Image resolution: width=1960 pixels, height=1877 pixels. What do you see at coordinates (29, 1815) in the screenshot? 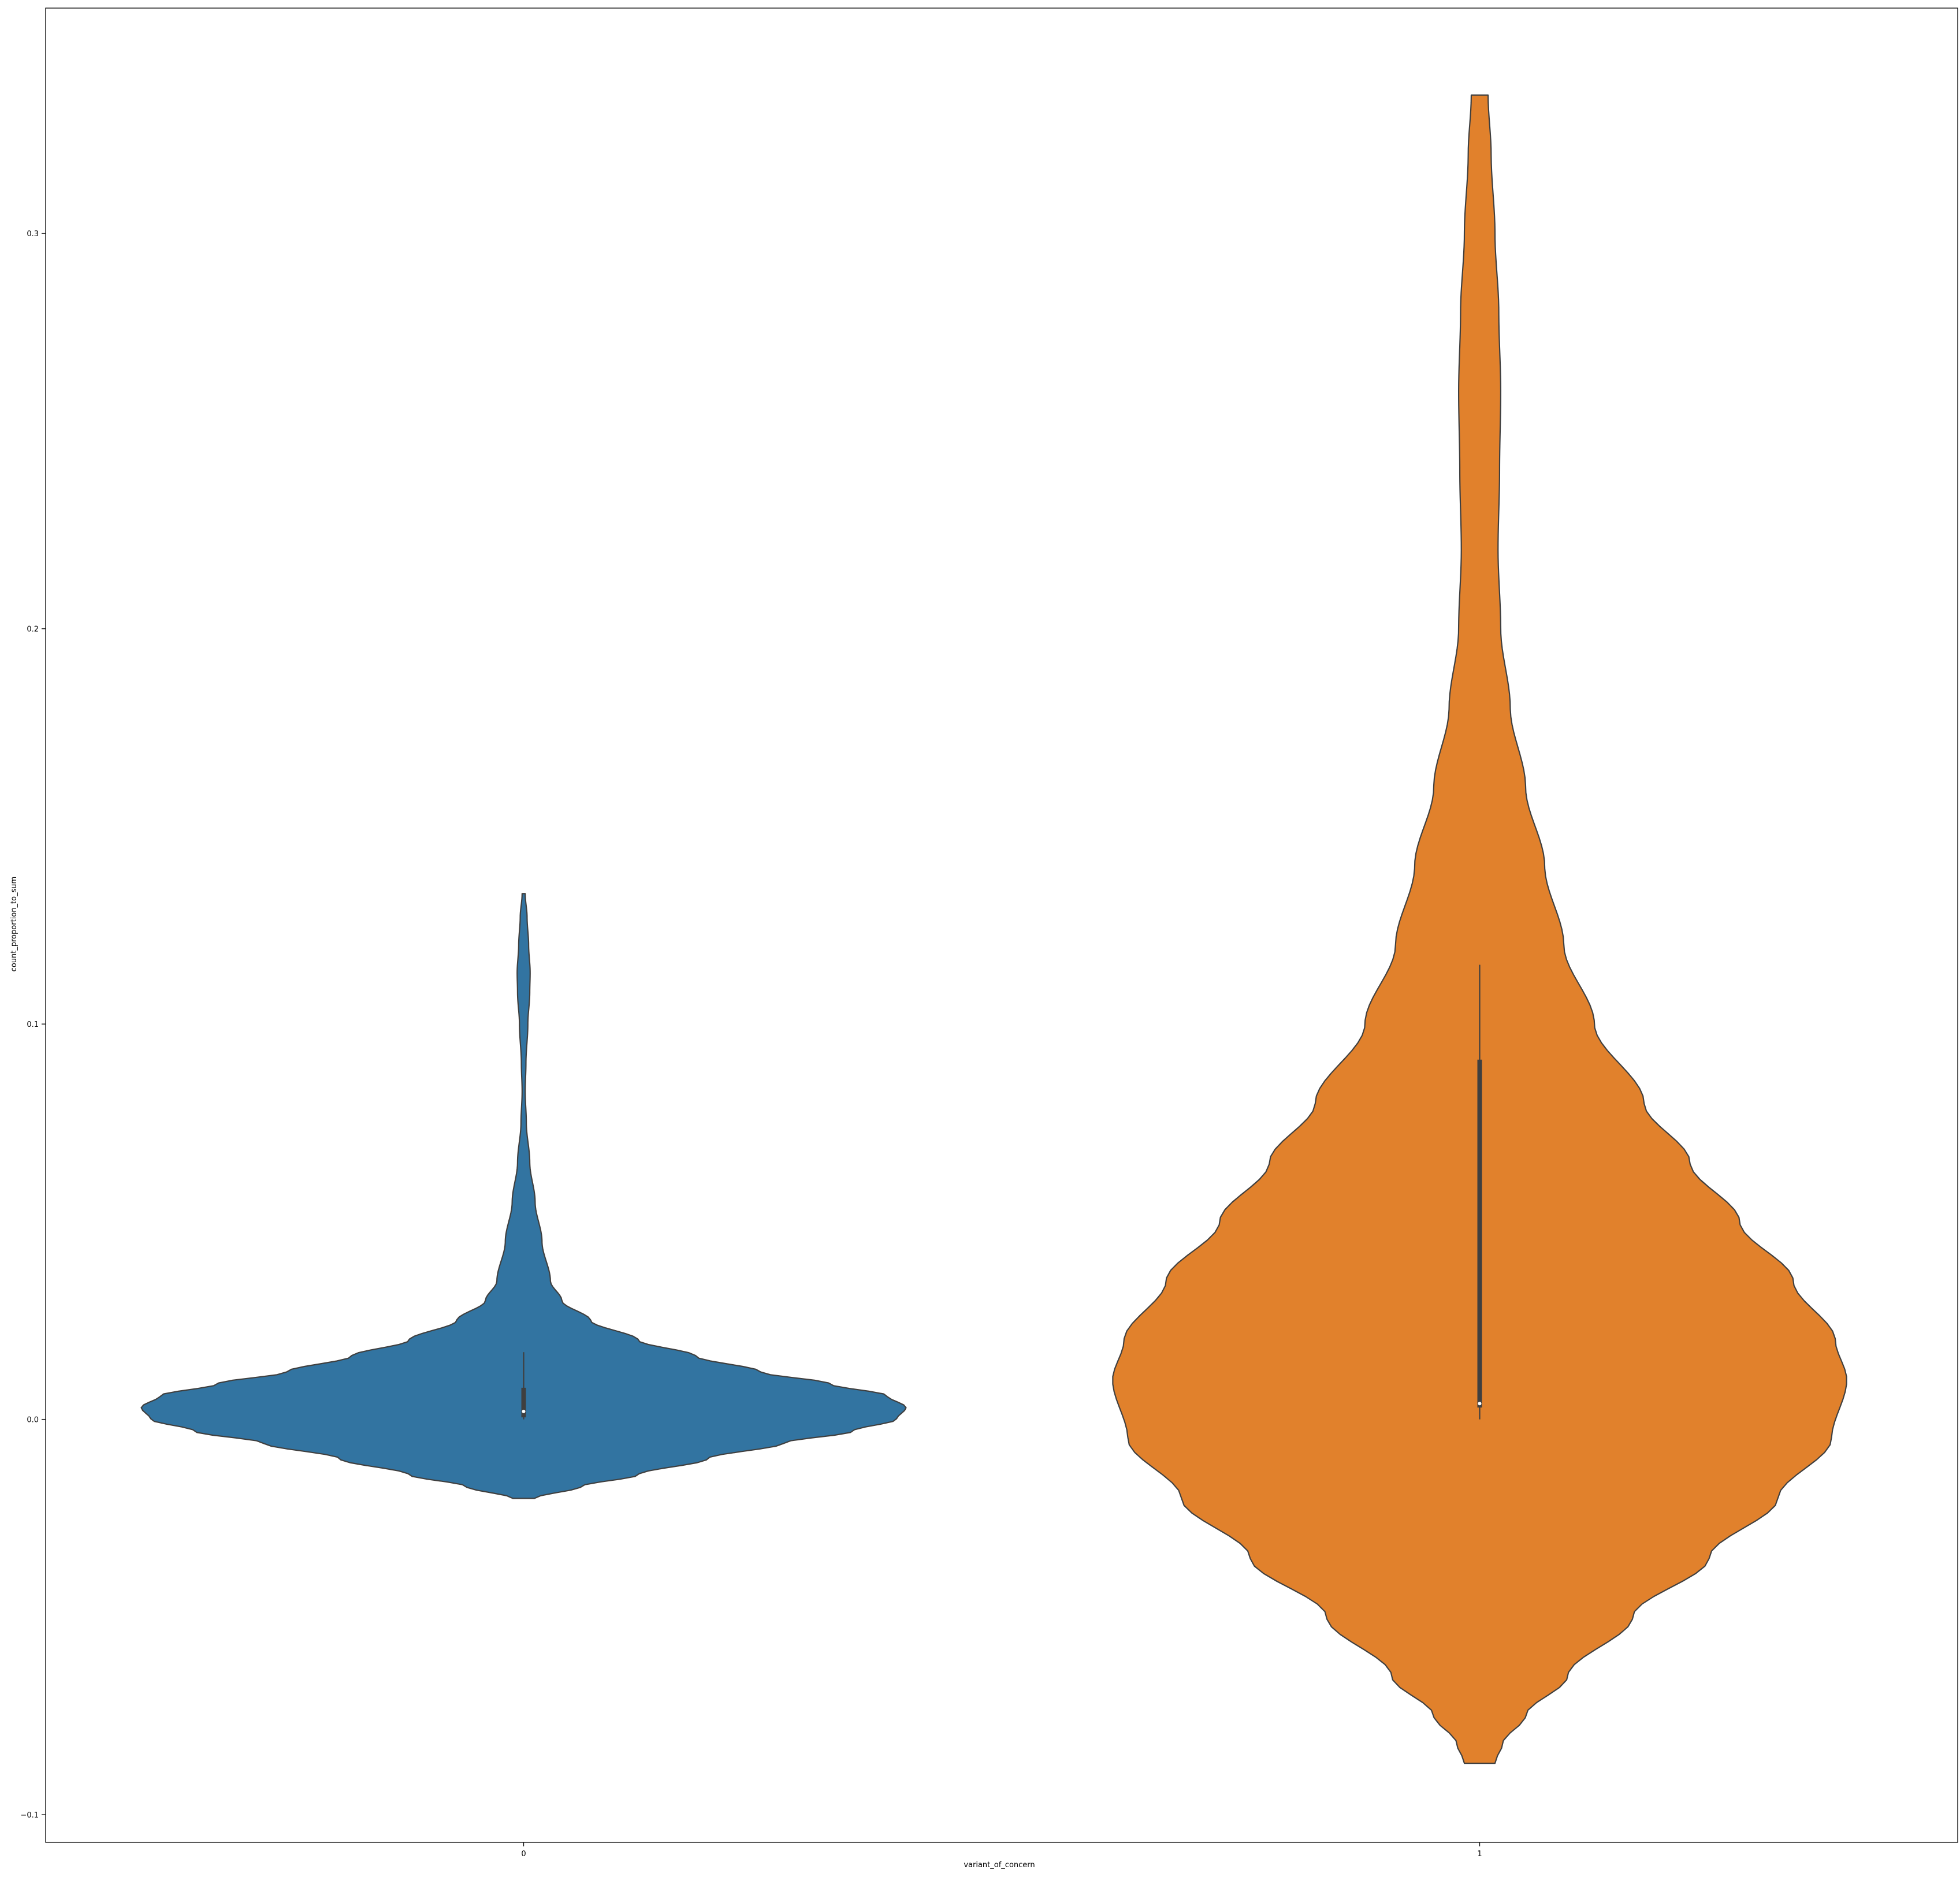
I see `y-tick-label: −0.1` at bounding box center [29, 1815].